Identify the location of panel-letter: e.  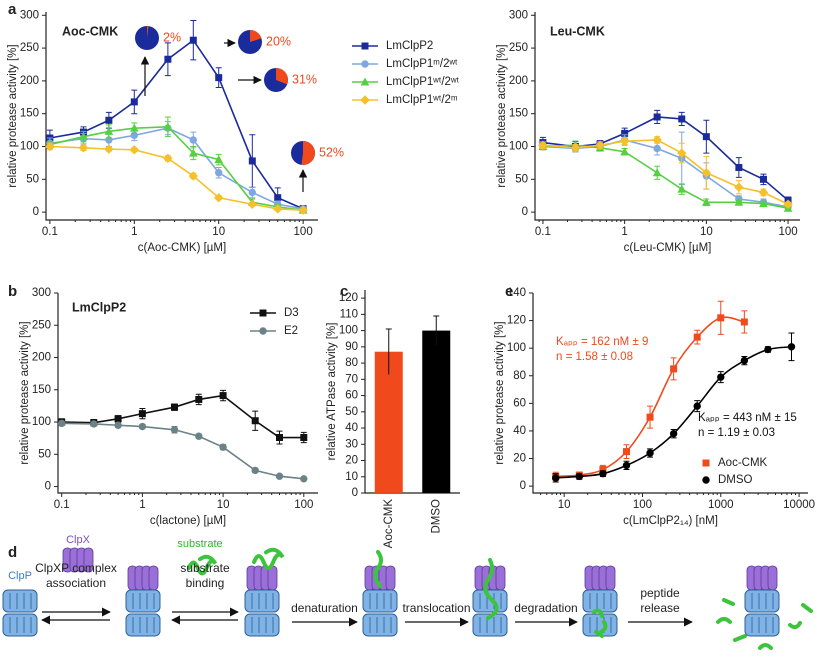
(509, 291).